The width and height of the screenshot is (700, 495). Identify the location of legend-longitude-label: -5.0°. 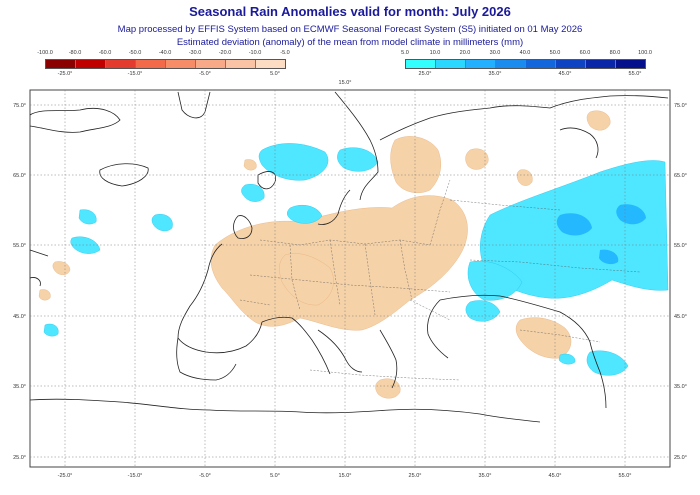
(205, 74).